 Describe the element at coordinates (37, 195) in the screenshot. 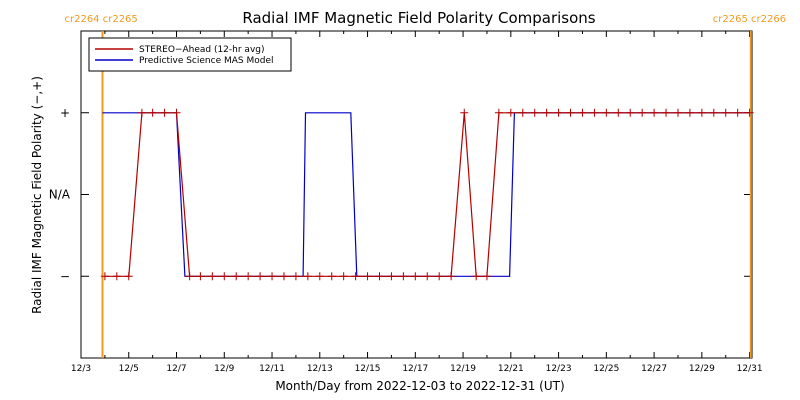

I see `y-axis-label: Radial IMF Magnetic Field Polarity (−,+)` at that location.